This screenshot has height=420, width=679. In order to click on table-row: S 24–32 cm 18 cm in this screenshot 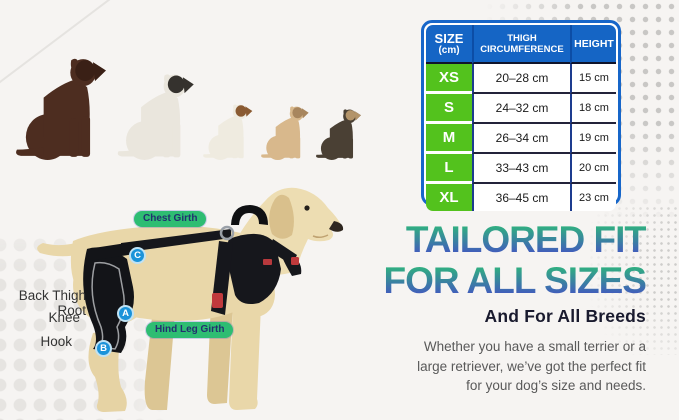, I will do `click(521, 109)`.